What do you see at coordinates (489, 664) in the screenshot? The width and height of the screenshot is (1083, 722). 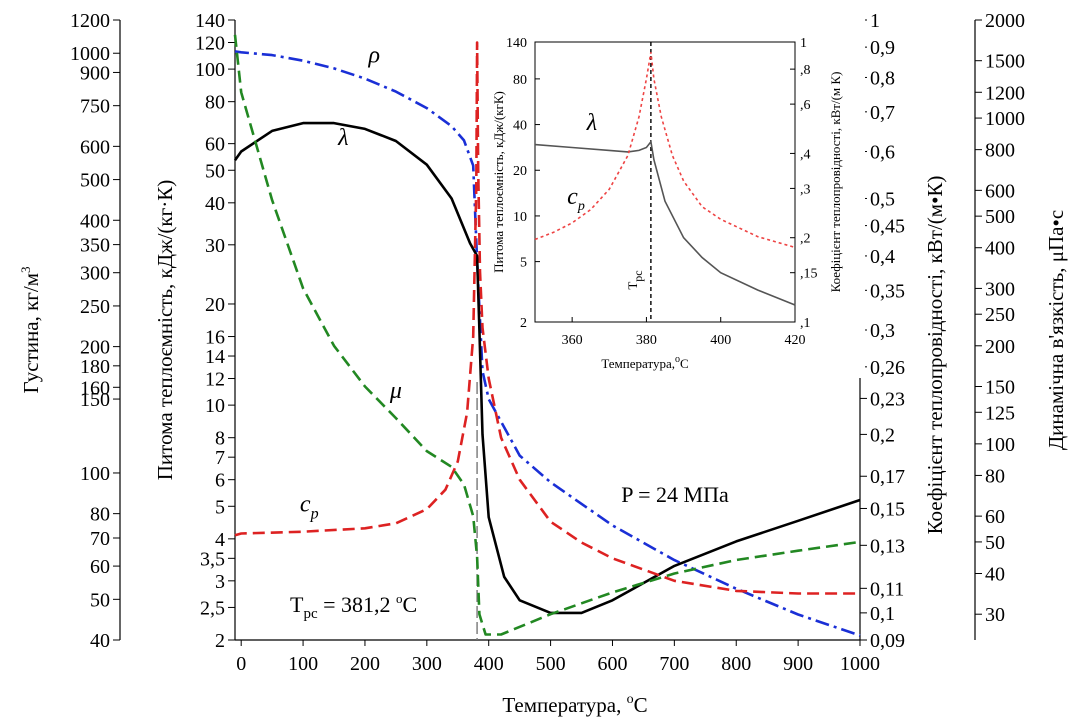 I see `x-tick-label: 400` at bounding box center [489, 664].